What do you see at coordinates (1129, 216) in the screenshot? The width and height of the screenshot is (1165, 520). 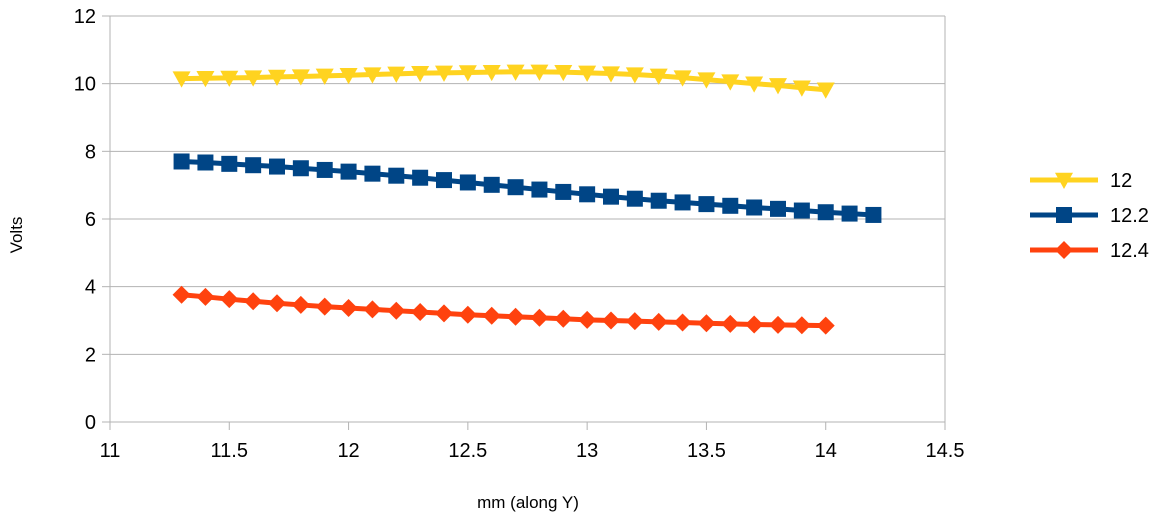 I see `legend-label-1: 12.2` at bounding box center [1129, 216].